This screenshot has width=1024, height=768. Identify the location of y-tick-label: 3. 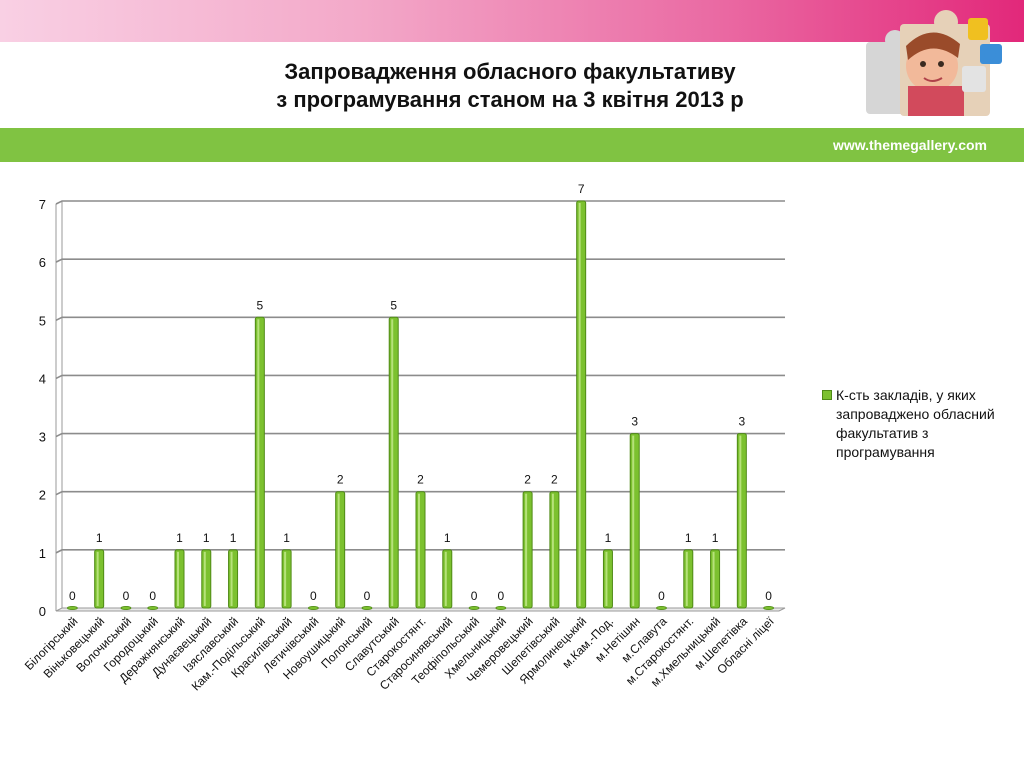
(42, 437).